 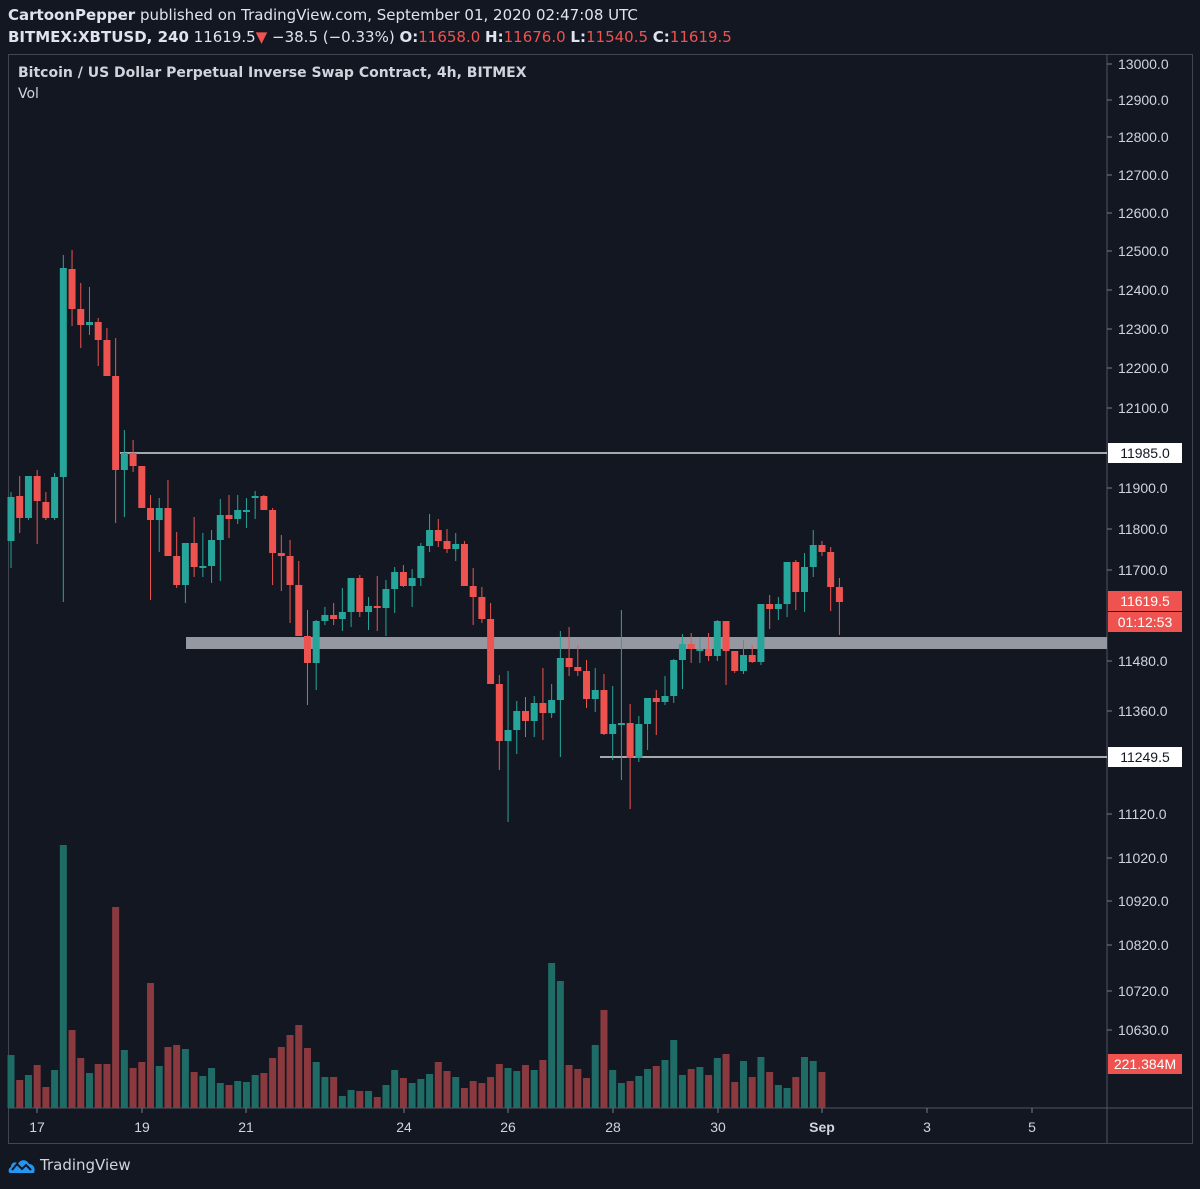 I want to click on high-value: 11676.0, so click(x=534, y=37).